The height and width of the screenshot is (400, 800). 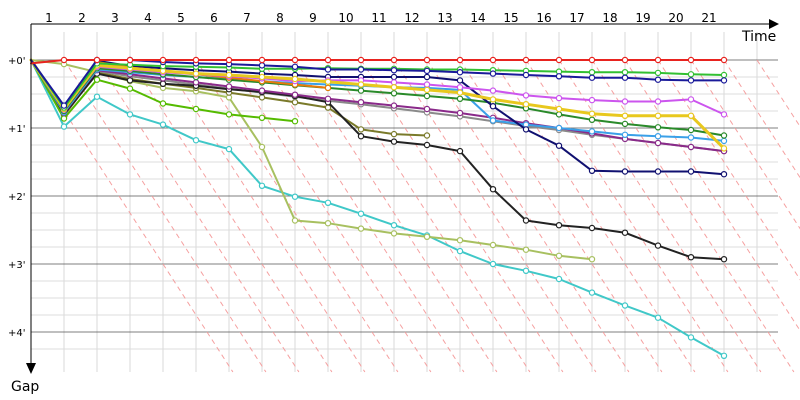 What do you see at coordinates (510, 18) in the screenshot?
I see `x-tick-label: 15` at bounding box center [510, 18].